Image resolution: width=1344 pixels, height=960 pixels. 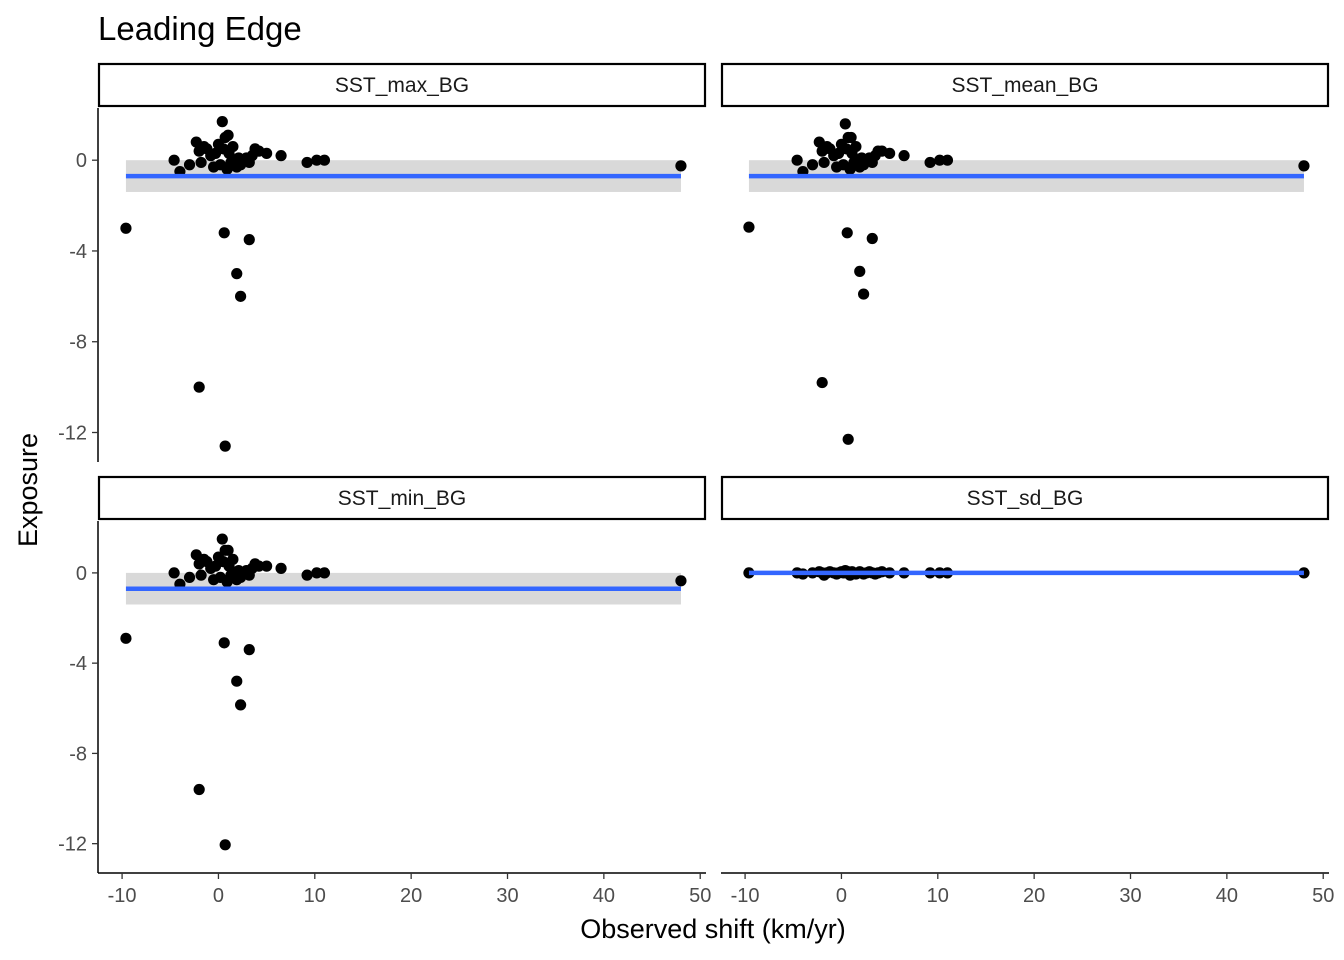 I want to click on x-axis-title: Observed shift (km/yr), so click(x=713, y=929).